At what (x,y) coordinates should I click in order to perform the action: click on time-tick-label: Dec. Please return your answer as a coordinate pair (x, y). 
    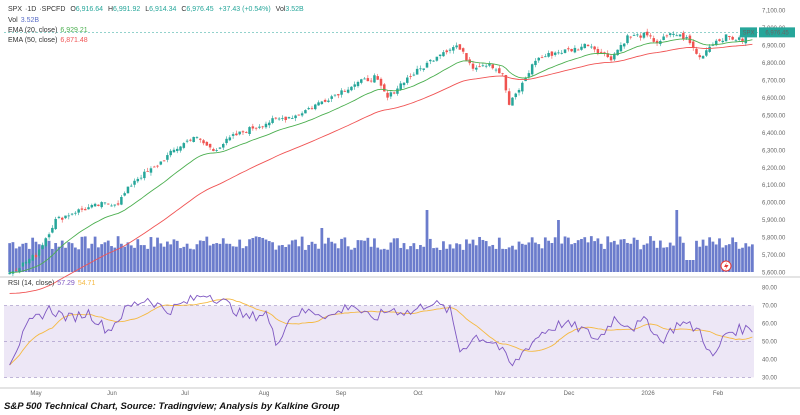
    Looking at the image, I should click on (569, 394).